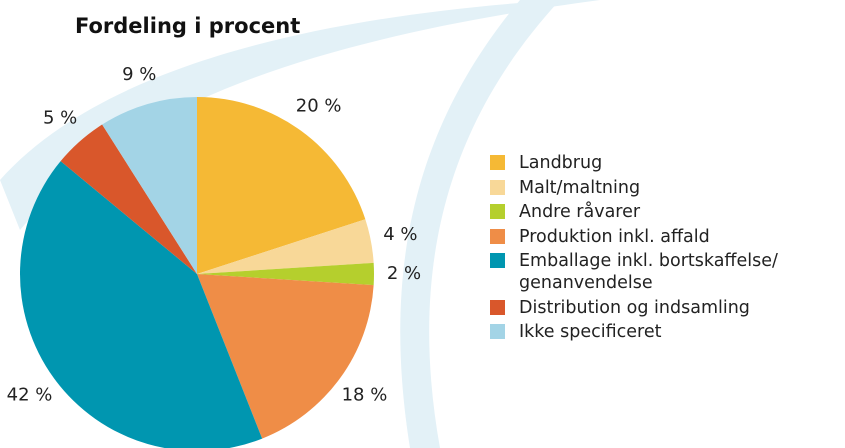 The width and height of the screenshot is (845, 448). What do you see at coordinates (665, 188) in the screenshot?
I see `legend-item: Malt/maltning` at bounding box center [665, 188].